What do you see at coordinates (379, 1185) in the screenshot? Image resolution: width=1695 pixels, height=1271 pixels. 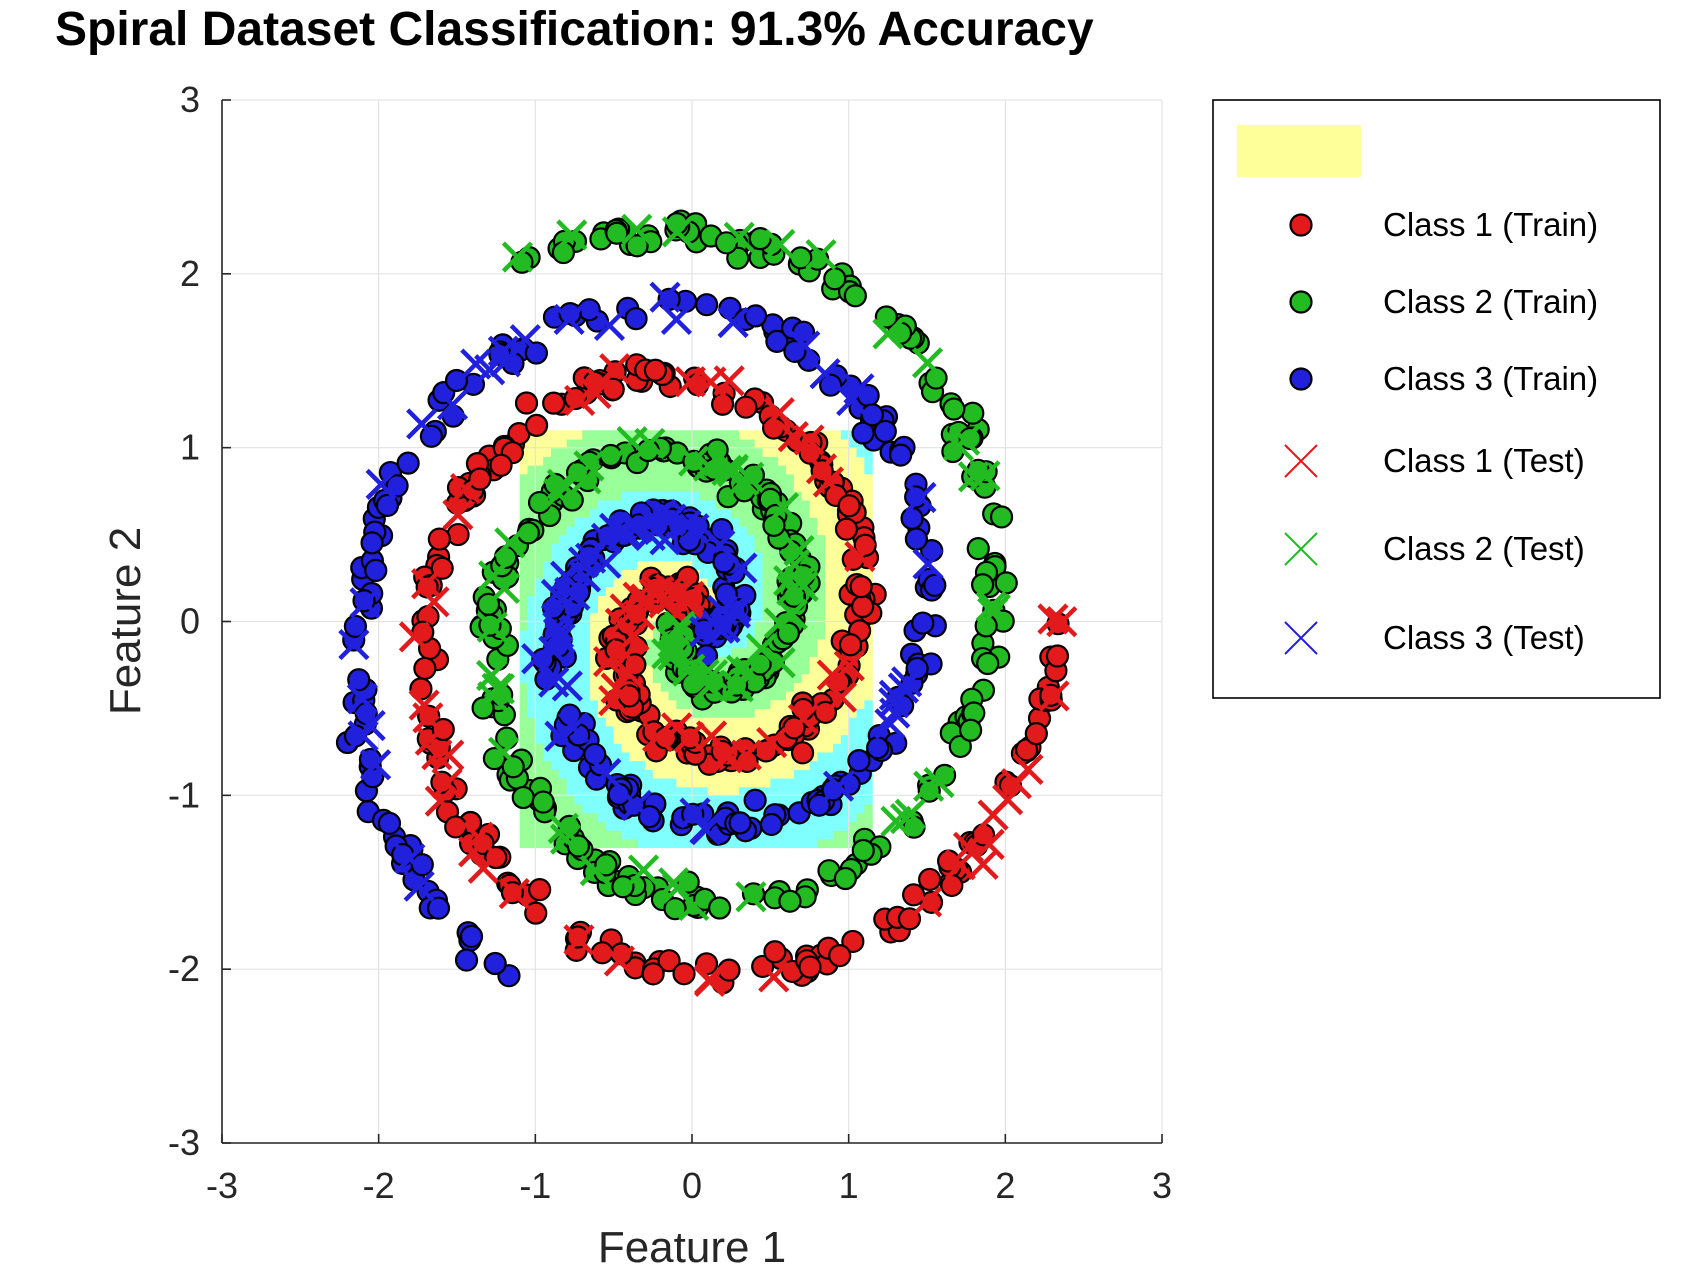 I see `x-tick-label: -2` at bounding box center [379, 1185].